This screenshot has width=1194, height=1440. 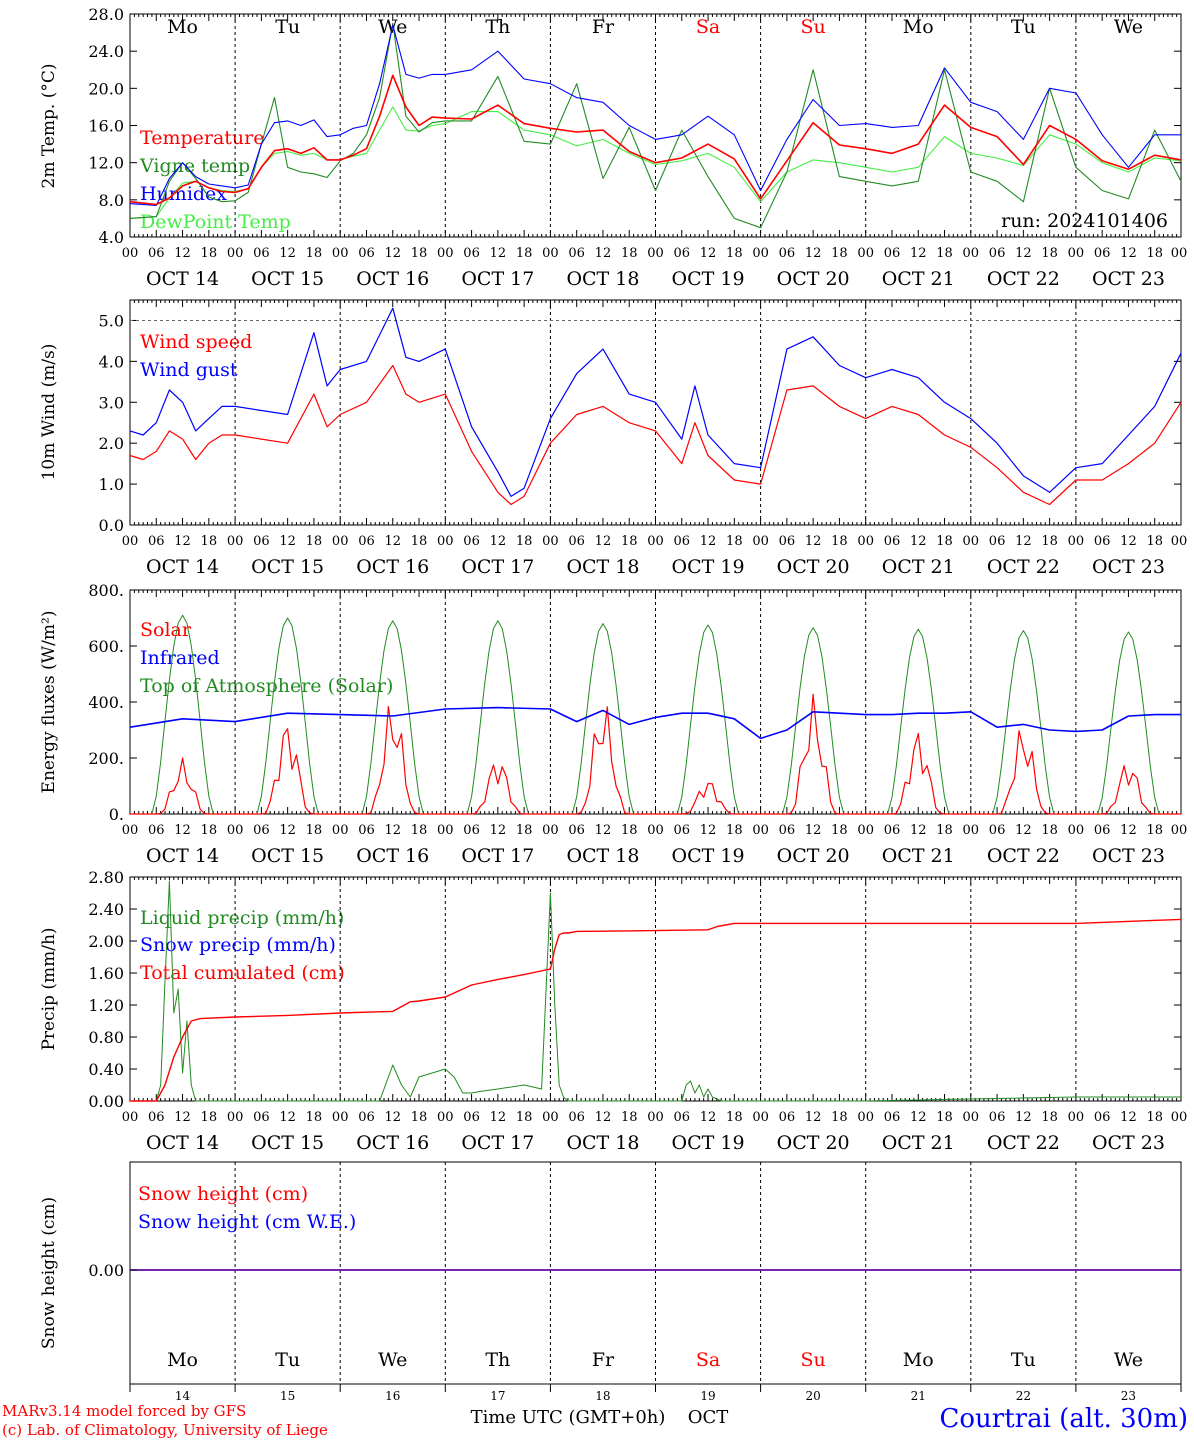 What do you see at coordinates (49, 1273) in the screenshot?
I see `snow-ylabel: Snow height (cm)` at bounding box center [49, 1273].